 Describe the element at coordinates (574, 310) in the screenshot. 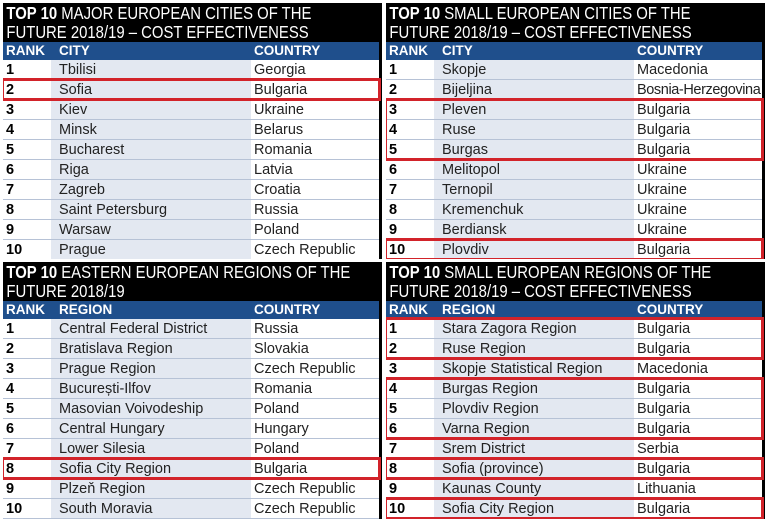

I see `table-header: RANK REGION COUNTRY` at that location.